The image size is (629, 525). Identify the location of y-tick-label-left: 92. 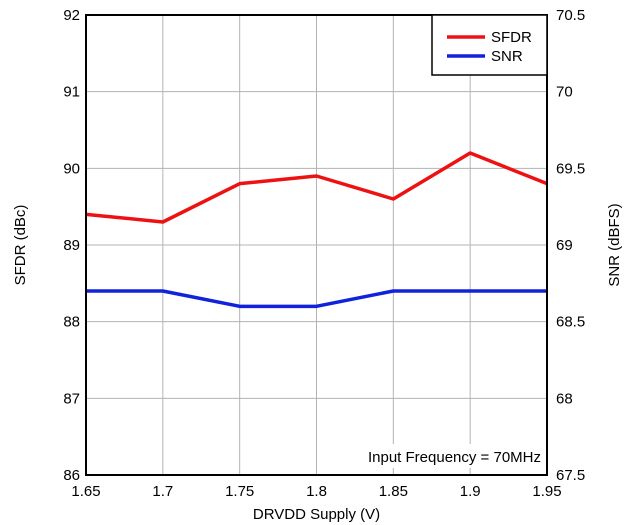
(71, 15).